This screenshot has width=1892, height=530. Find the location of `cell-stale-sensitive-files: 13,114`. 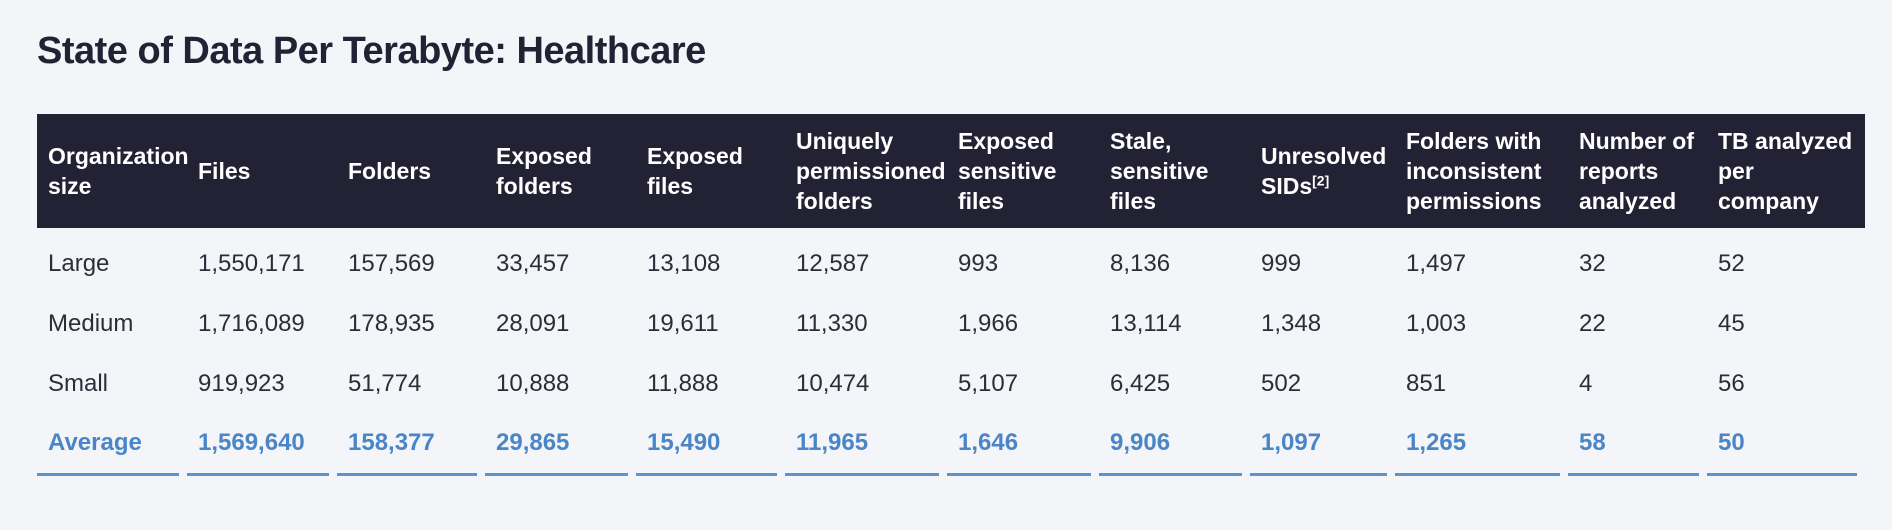

cell-stale-sensitive-files: 13,114 is located at coordinates (1146, 323).